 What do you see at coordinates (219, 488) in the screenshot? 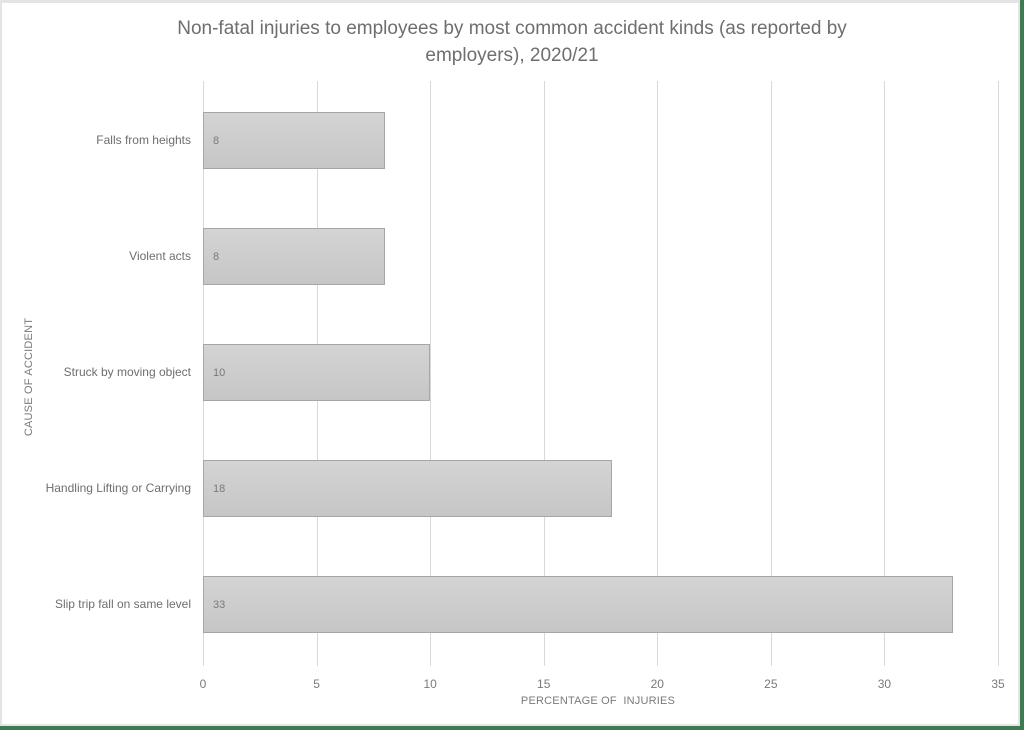
I see `bar-value-label: 18` at bounding box center [219, 488].